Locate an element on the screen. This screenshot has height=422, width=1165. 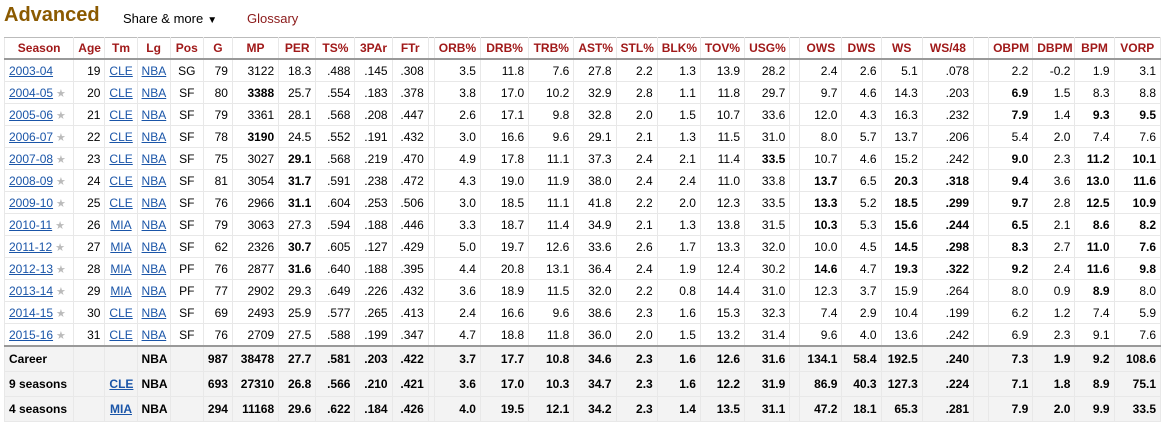
ws-cell: 13.7 is located at coordinates (901, 136).